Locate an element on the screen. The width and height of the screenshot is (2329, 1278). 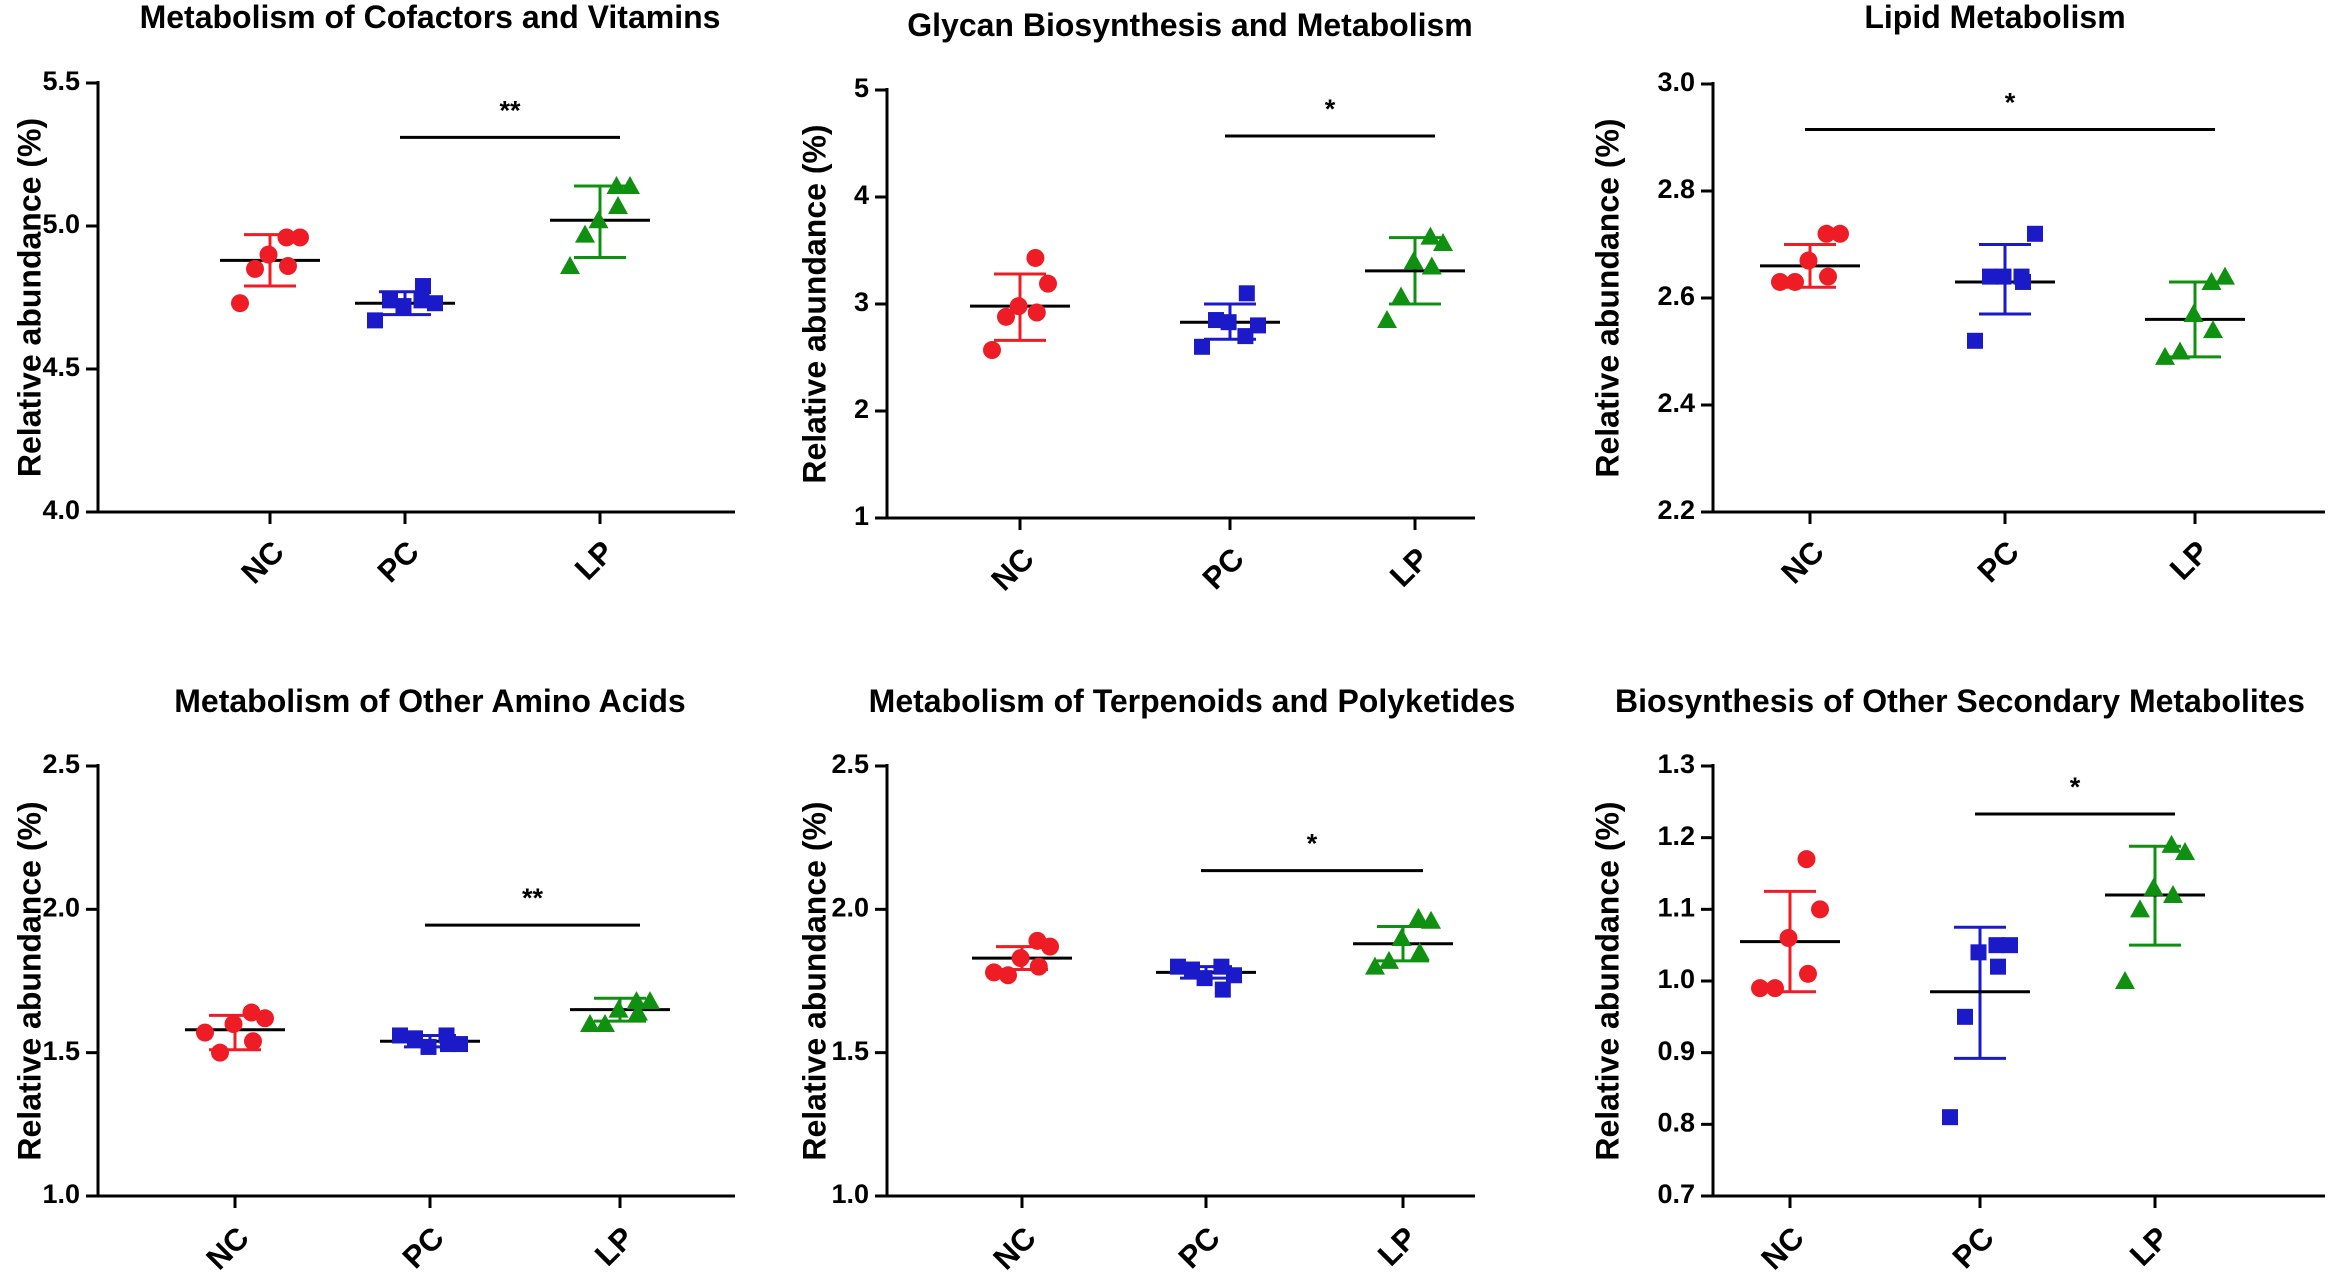
y-tick-label: 1.3 is located at coordinates (1676, 764).